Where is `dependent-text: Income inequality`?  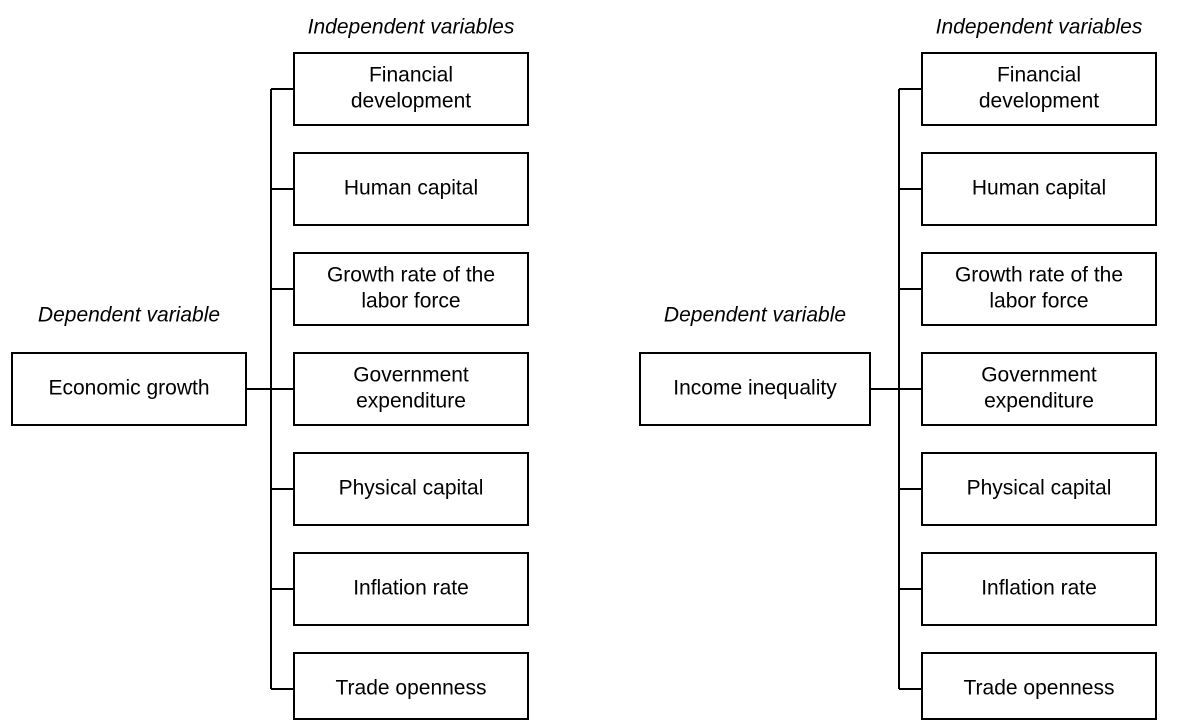
dependent-text: Income inequality is located at coordinates (755, 388).